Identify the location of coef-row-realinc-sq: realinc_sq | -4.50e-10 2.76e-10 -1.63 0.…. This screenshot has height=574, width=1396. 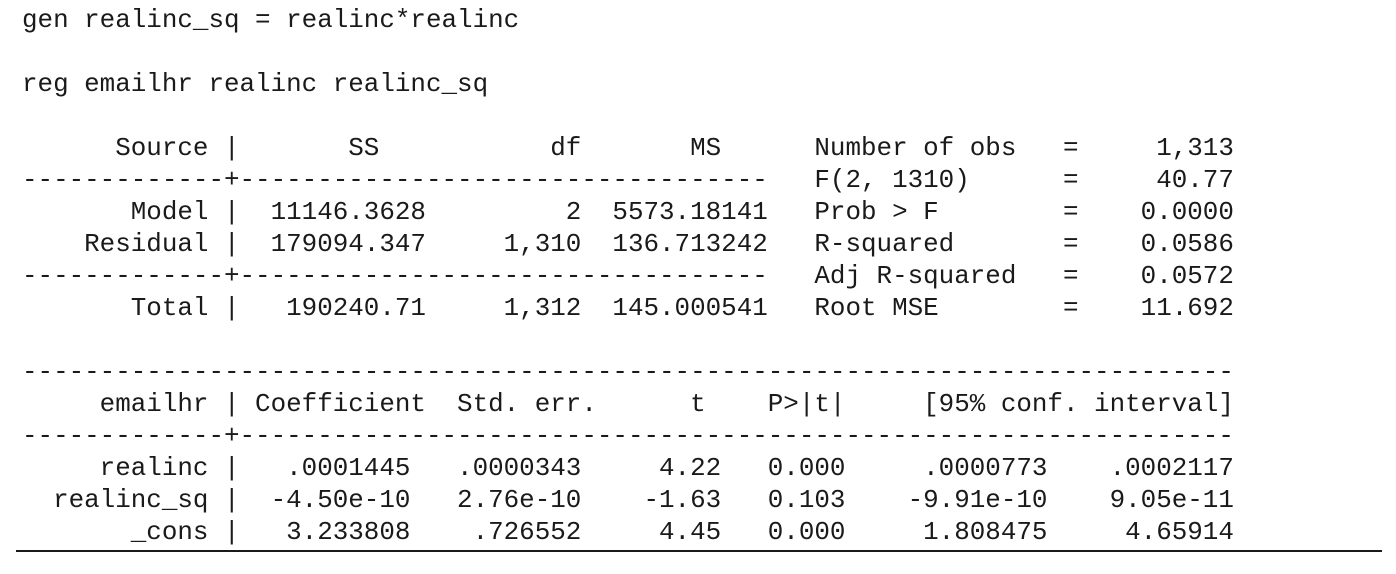
(628, 500).